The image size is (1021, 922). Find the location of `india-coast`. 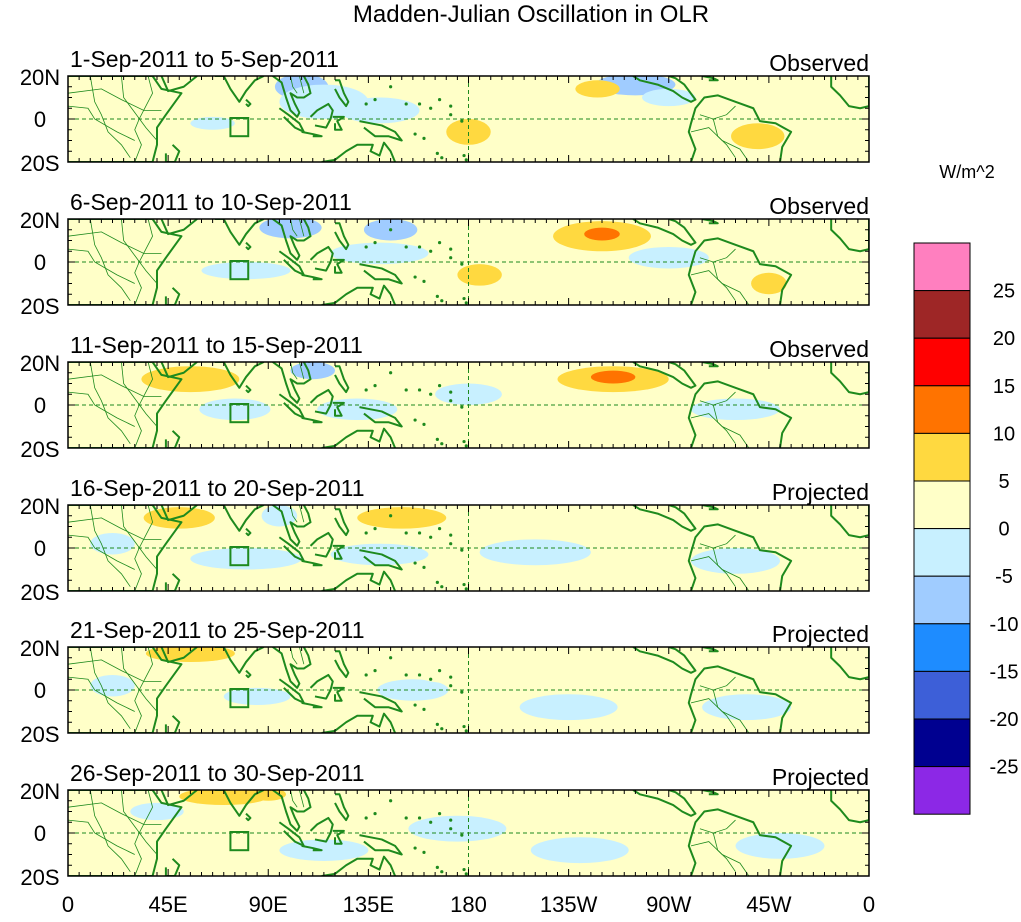

india-coast is located at coordinates (239, 89).